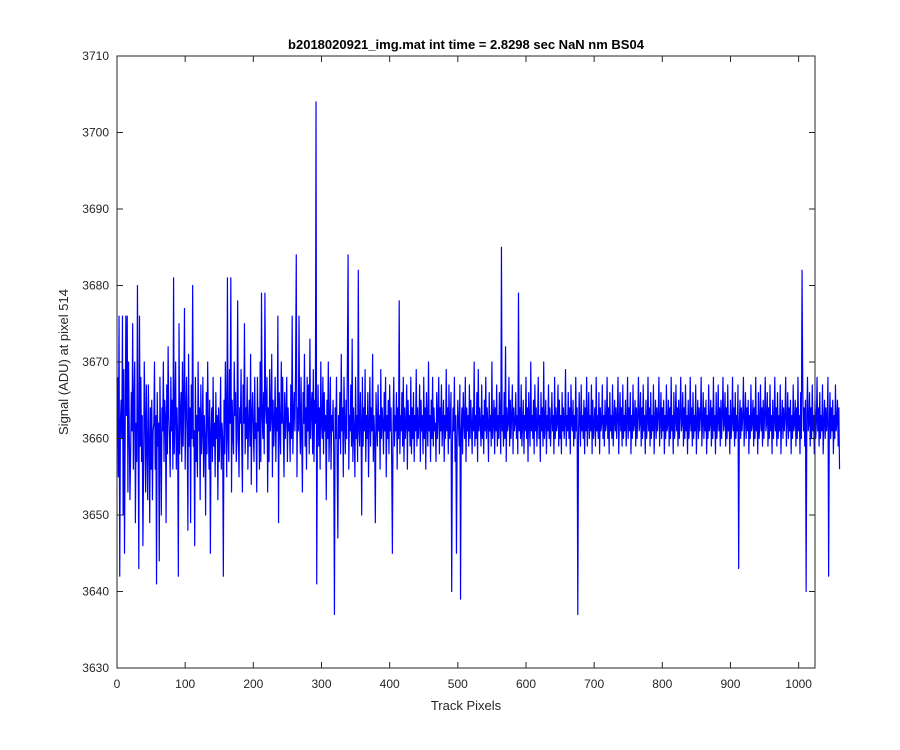 The height and width of the screenshot is (750, 900). I want to click on x-tick-label: 800, so click(662, 684).